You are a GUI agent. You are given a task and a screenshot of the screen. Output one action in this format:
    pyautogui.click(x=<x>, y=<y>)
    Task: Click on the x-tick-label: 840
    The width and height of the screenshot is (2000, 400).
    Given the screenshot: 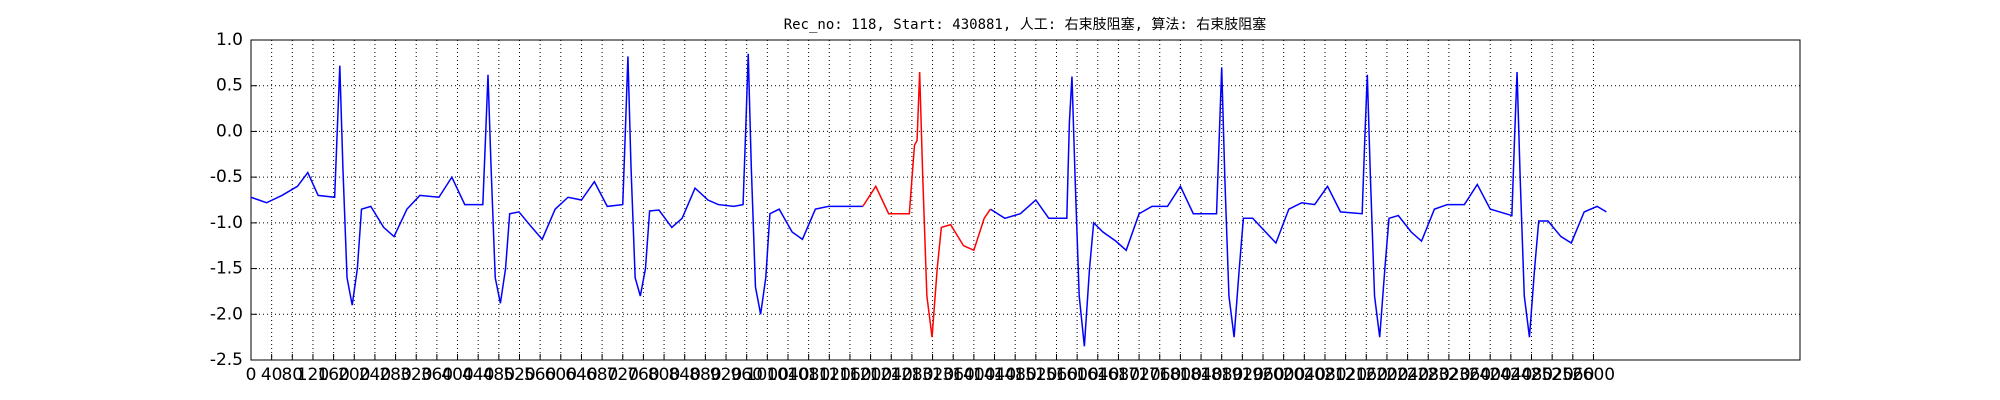 What is the action you would take?
    pyautogui.click(x=684, y=375)
    